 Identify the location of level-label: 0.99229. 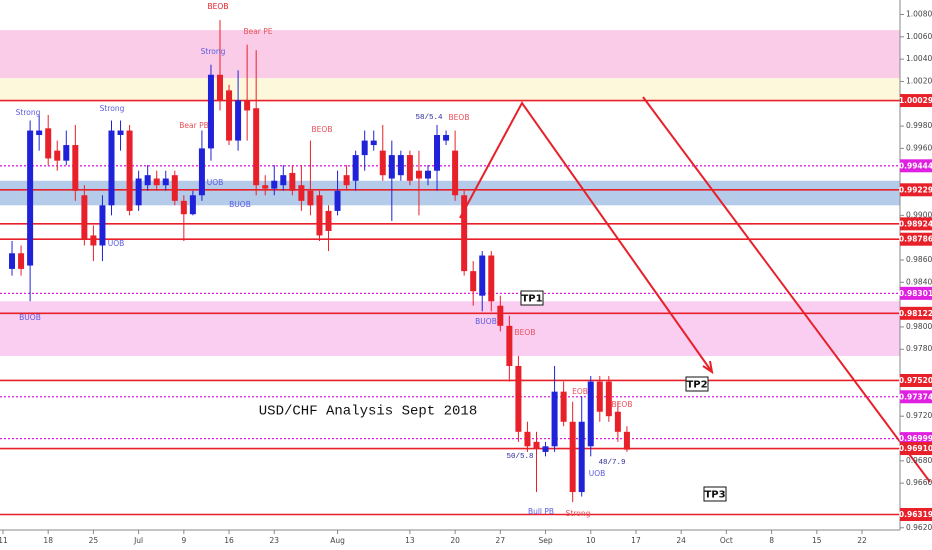
(915, 189).